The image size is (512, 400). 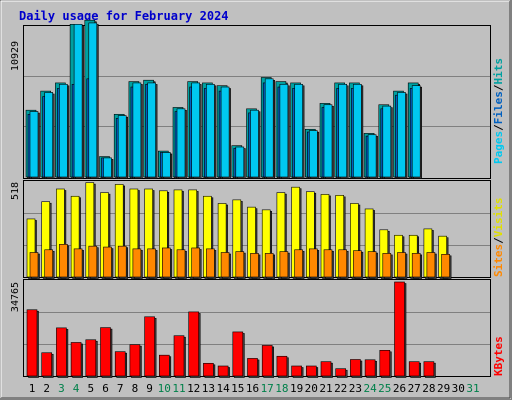 I want to click on x-tick-day-12: 12, so click(x=193, y=388).